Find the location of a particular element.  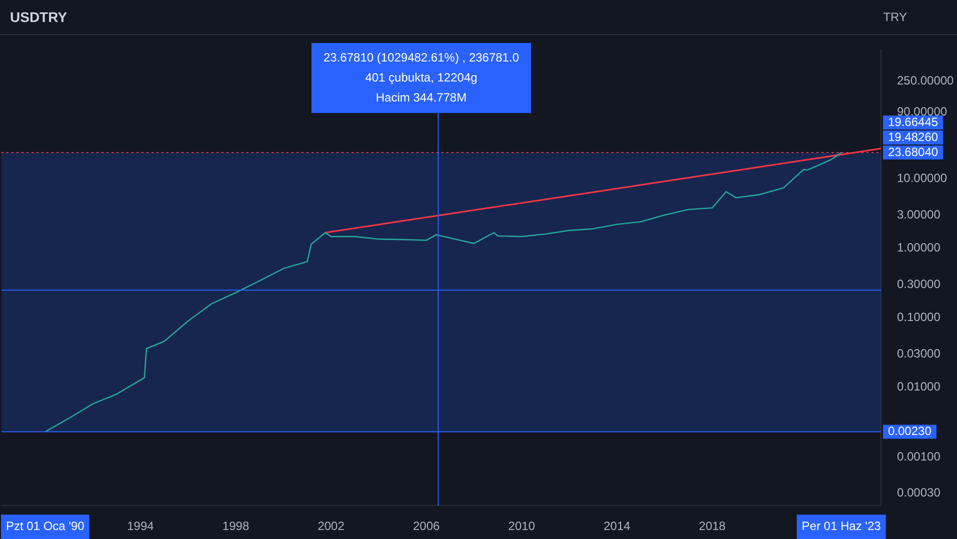

chart-title: USDTRY is located at coordinates (39, 17).